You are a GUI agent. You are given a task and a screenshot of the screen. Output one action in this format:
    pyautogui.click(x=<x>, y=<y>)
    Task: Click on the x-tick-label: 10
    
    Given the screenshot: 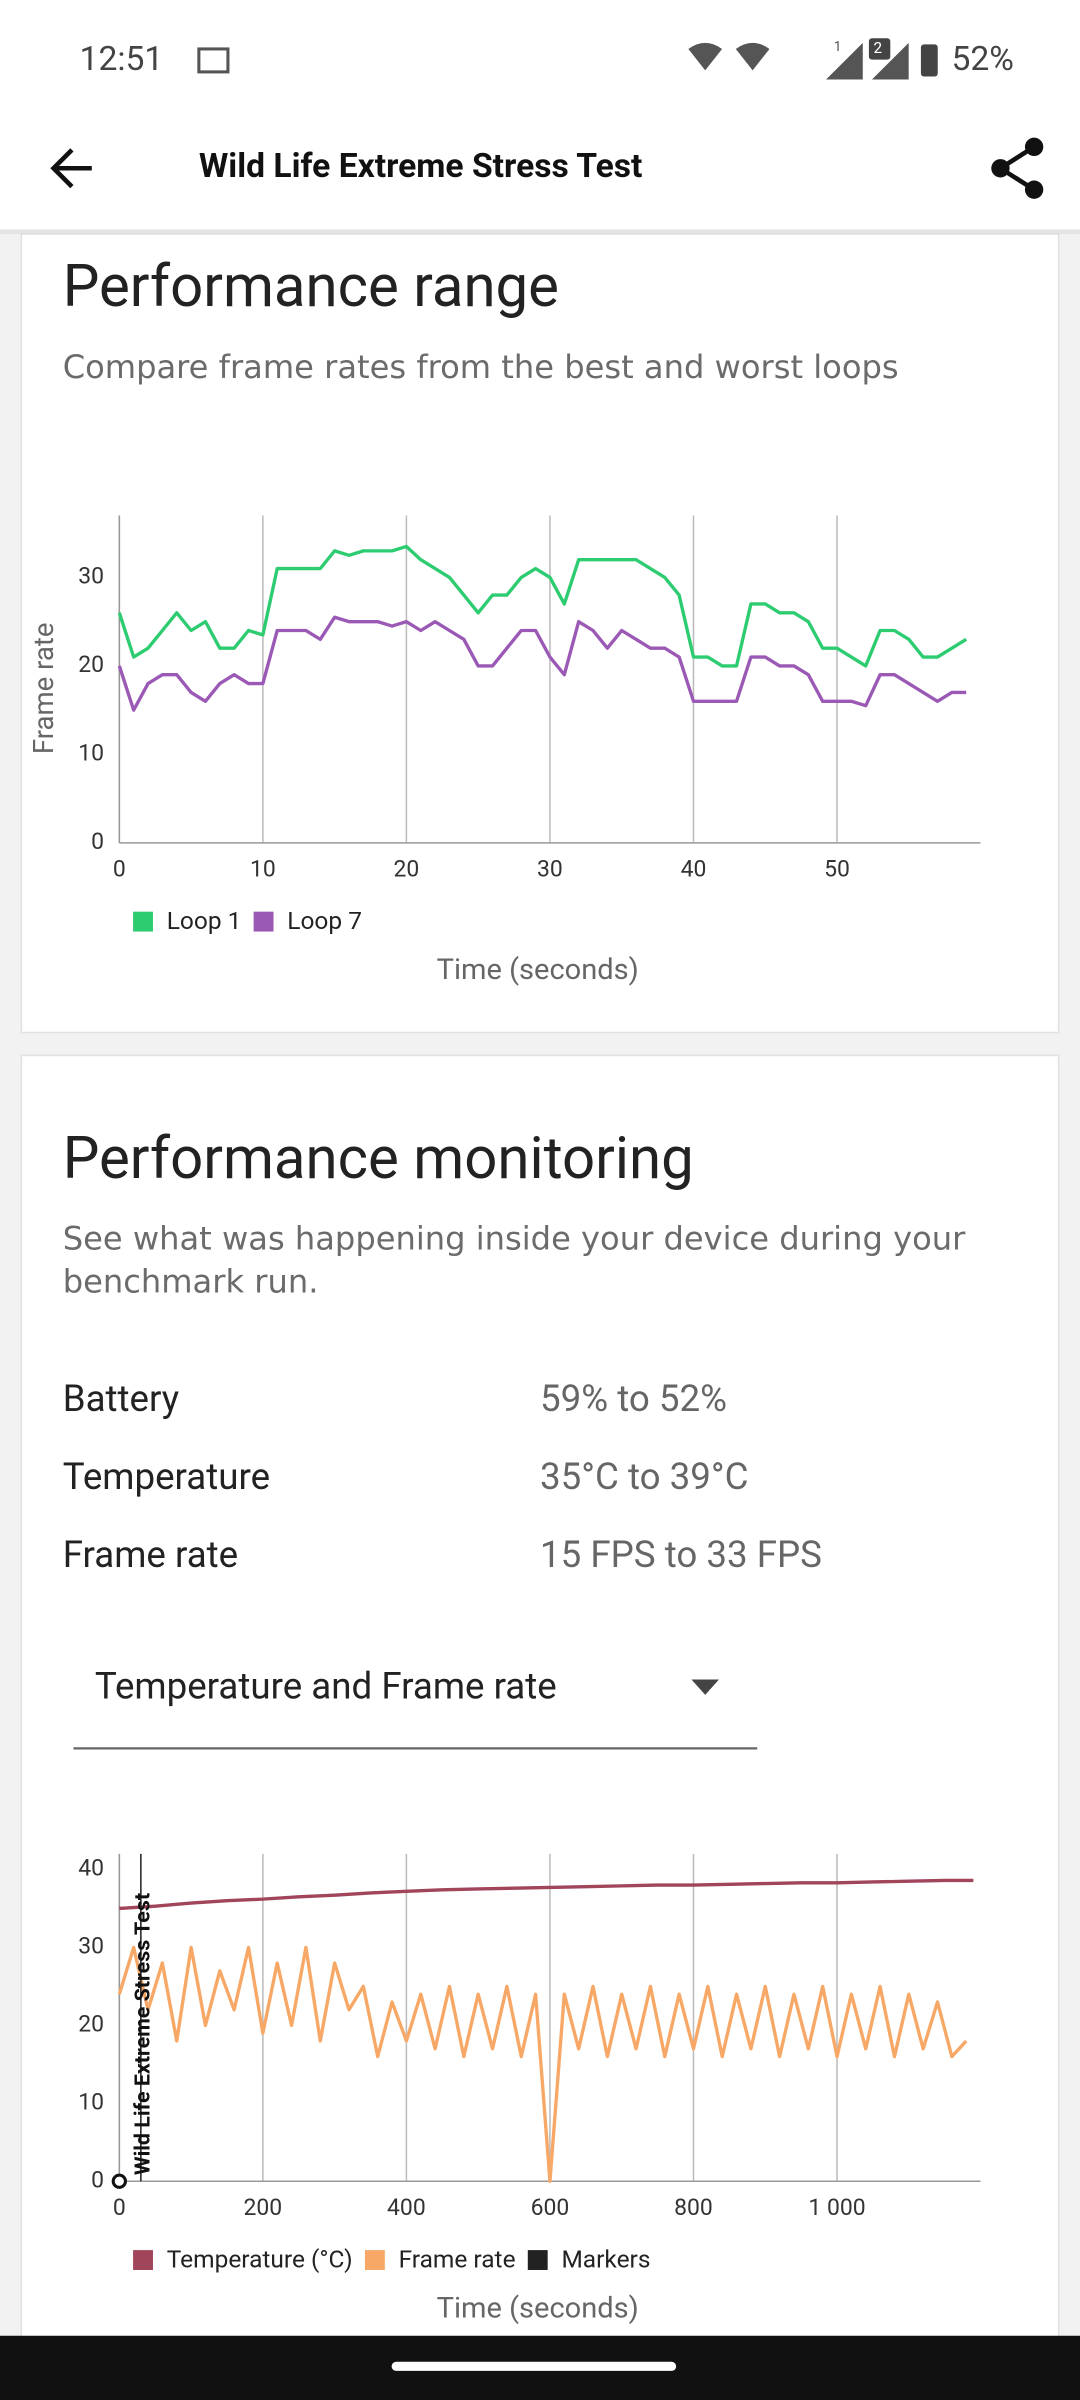 What is the action you would take?
    pyautogui.click(x=263, y=868)
    